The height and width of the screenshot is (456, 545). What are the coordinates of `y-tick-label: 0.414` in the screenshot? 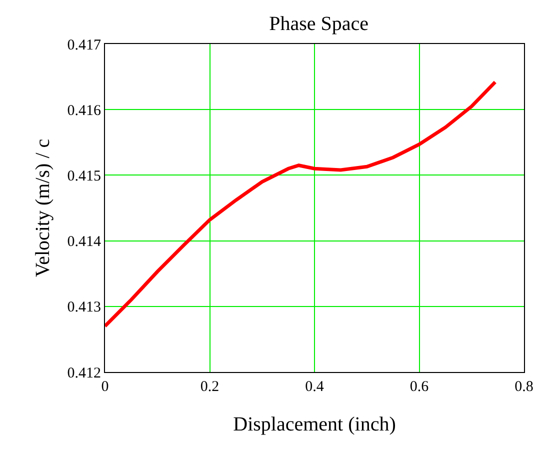 It's located at (84, 242).